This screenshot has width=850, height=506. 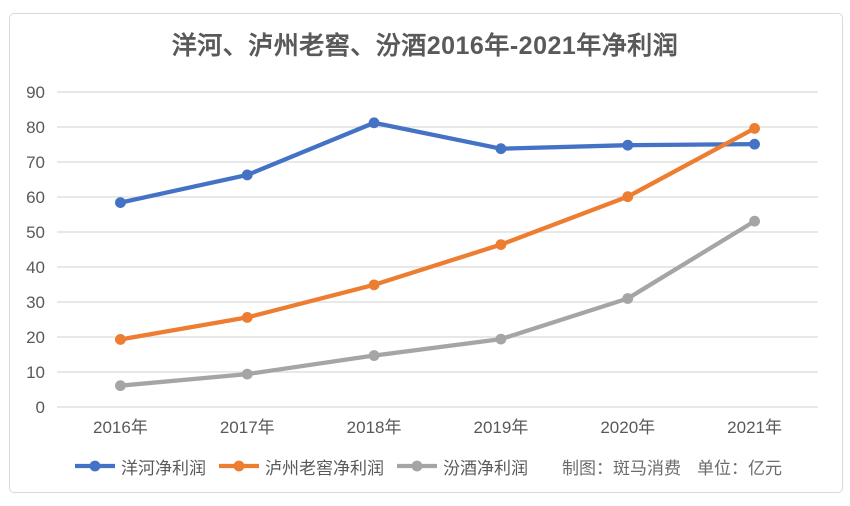 What do you see at coordinates (239, 466) in the screenshot?
I see `luzhou-laojiao-line-marker-icon` at bounding box center [239, 466].